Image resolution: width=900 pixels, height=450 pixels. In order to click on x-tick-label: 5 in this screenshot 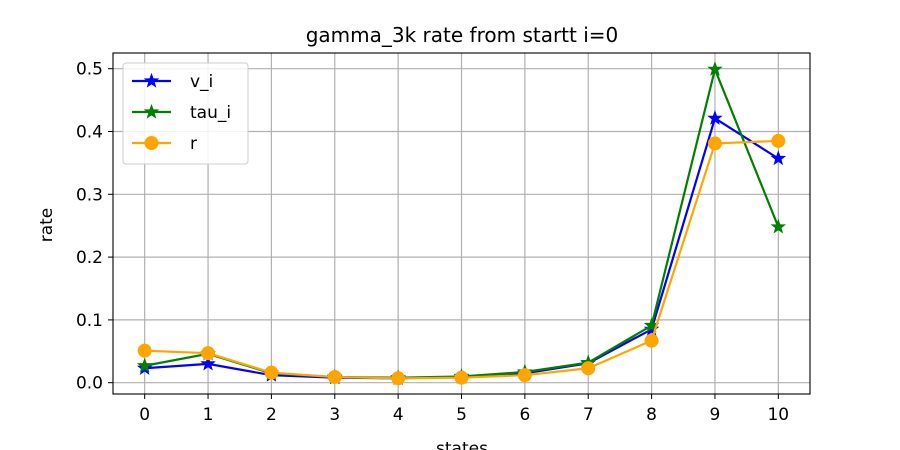, I will do `click(461, 415)`.